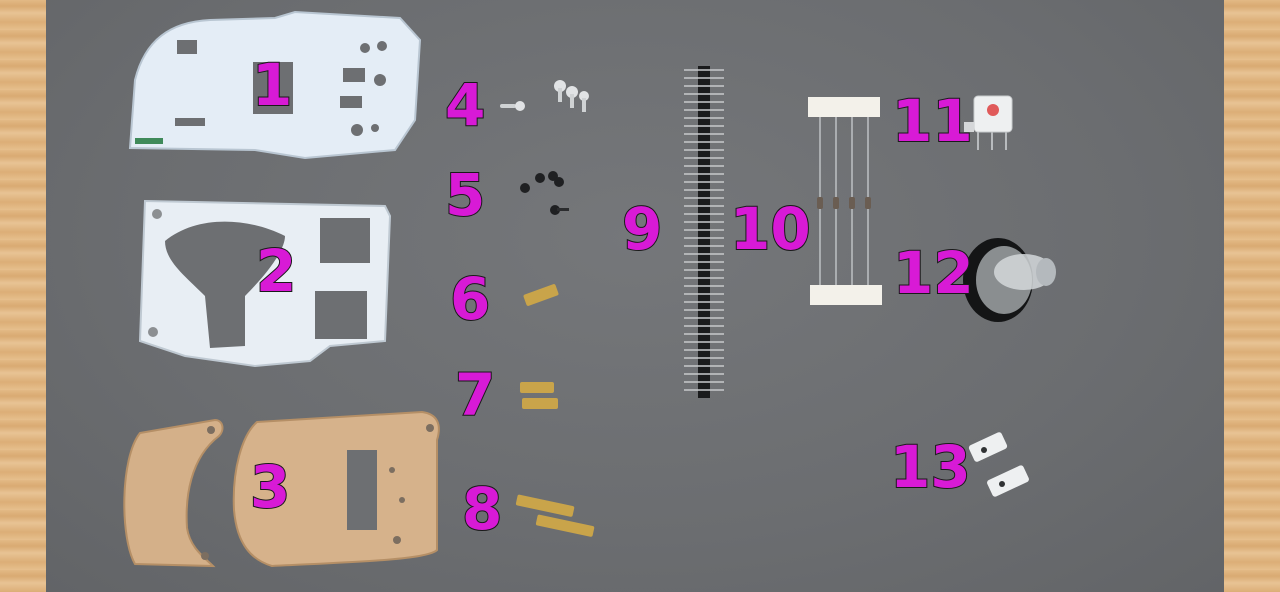  What do you see at coordinates (465, 105) in the screenshot?
I see `part-label-4: 4` at bounding box center [465, 105].